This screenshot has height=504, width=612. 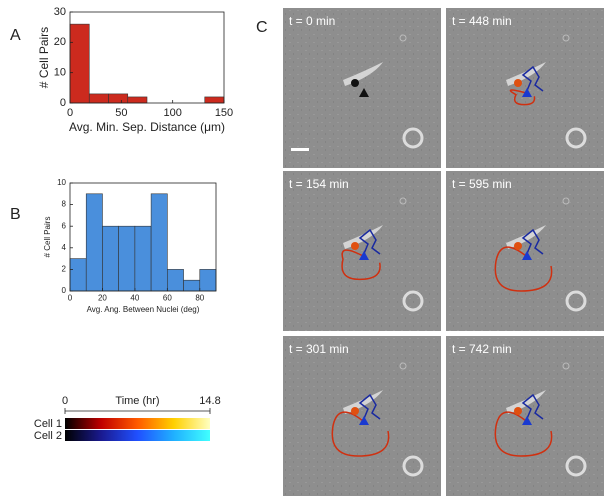 What do you see at coordinates (209, 401) in the screenshot?
I see `colorbar-tick-label: 14.8` at bounding box center [209, 401].